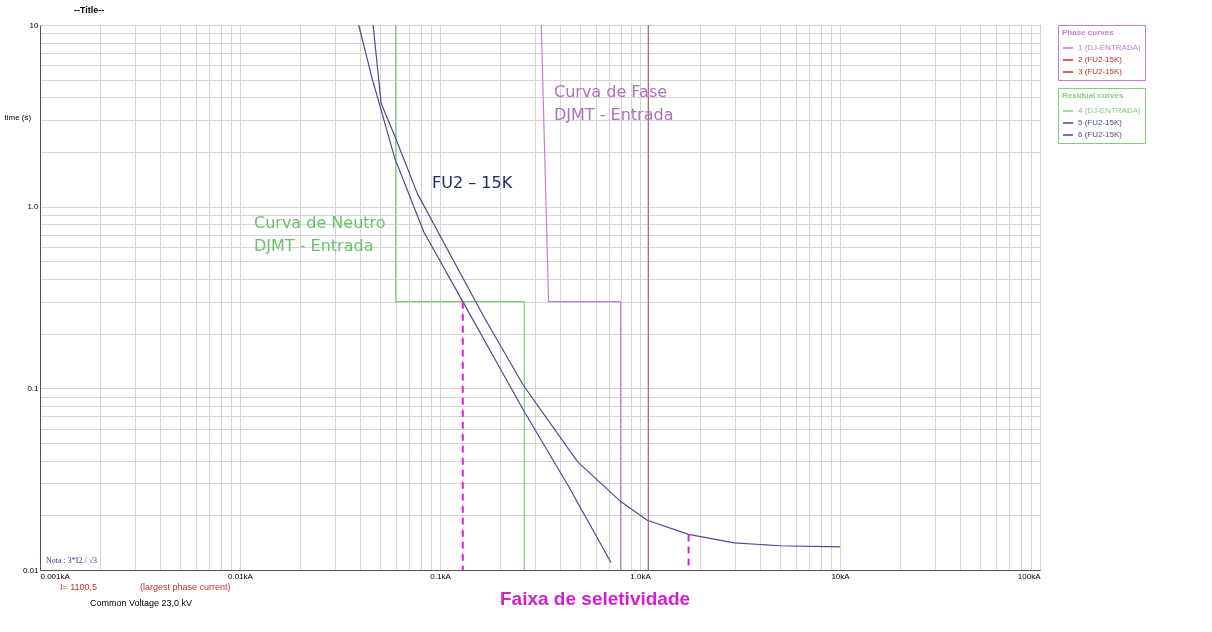 The height and width of the screenshot is (632, 1212). What do you see at coordinates (34, 25) in the screenshot?
I see `y-tick-label: 10` at bounding box center [34, 25].